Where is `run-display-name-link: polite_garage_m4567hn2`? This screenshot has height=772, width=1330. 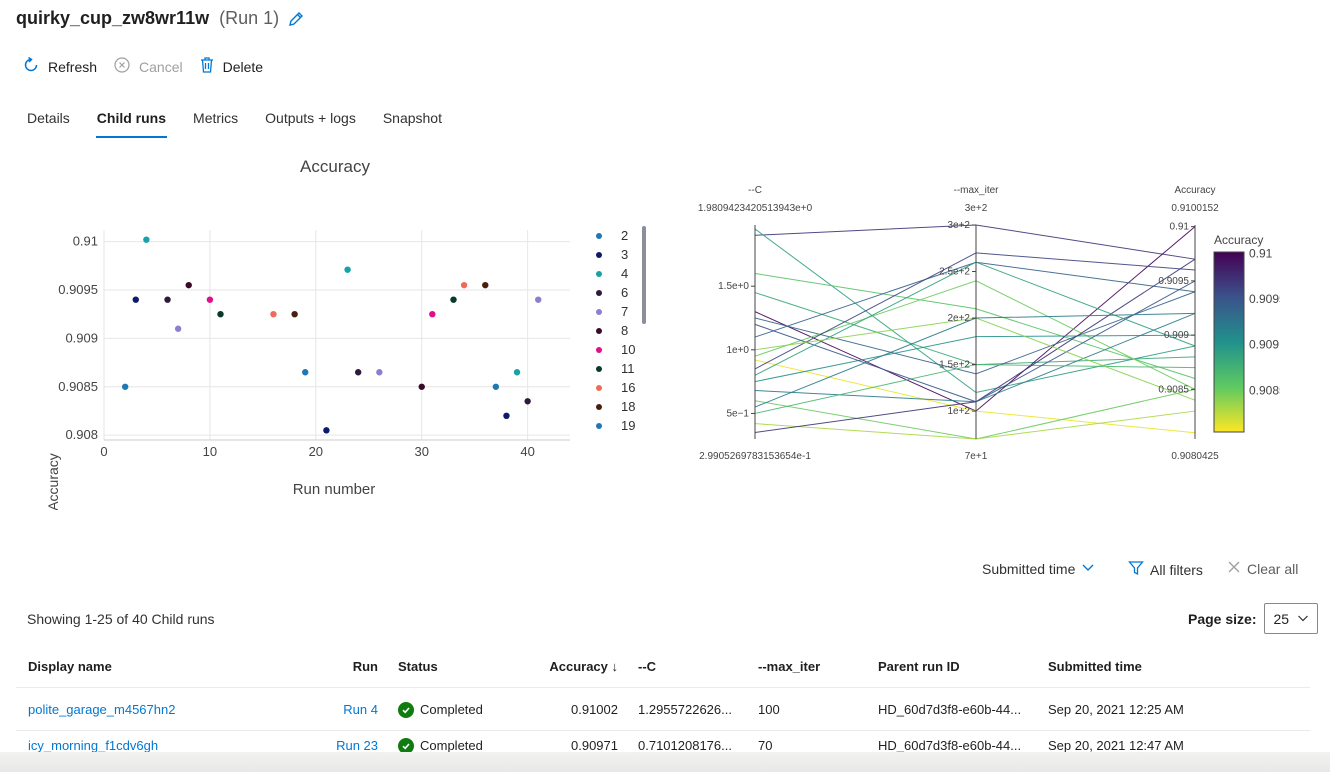 run-display-name-link: polite_garage_m4567hn2 is located at coordinates (102, 709).